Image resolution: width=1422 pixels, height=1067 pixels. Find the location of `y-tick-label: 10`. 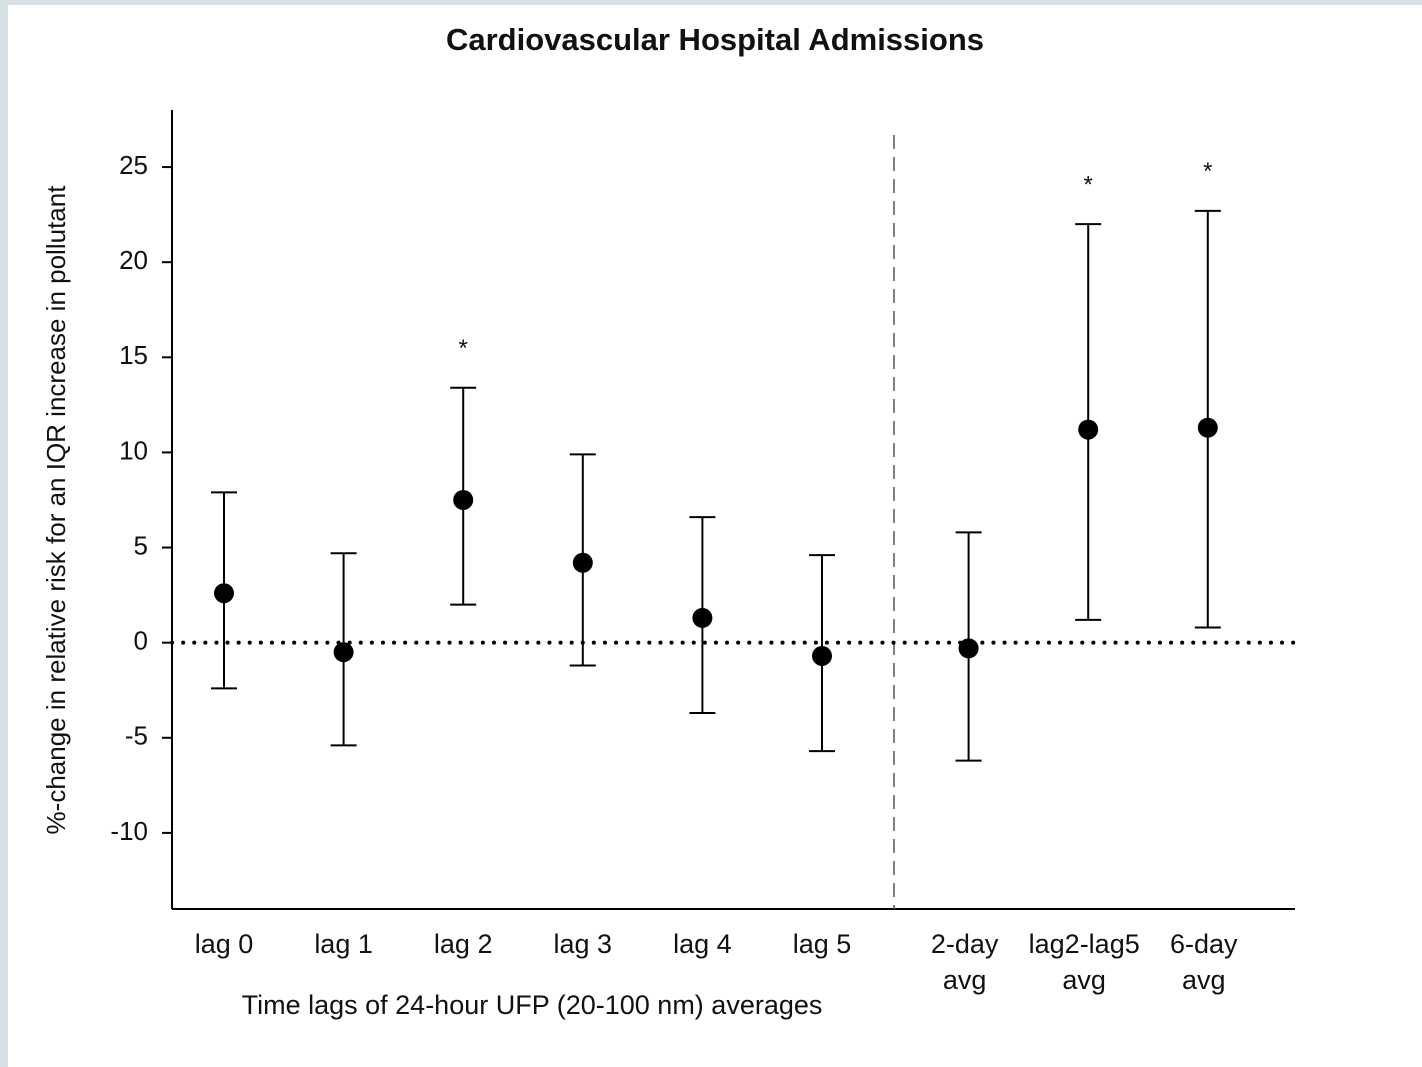

y-tick-label: 10 is located at coordinates (133, 450).